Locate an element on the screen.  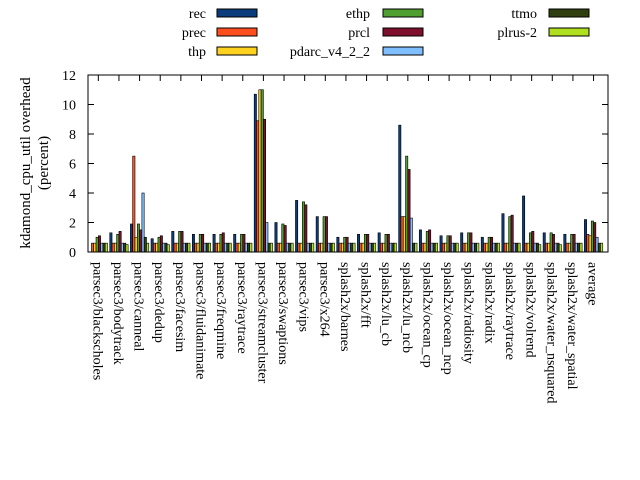
x-tick-label-13: splash2x/fft is located at coordinates (365, 295).